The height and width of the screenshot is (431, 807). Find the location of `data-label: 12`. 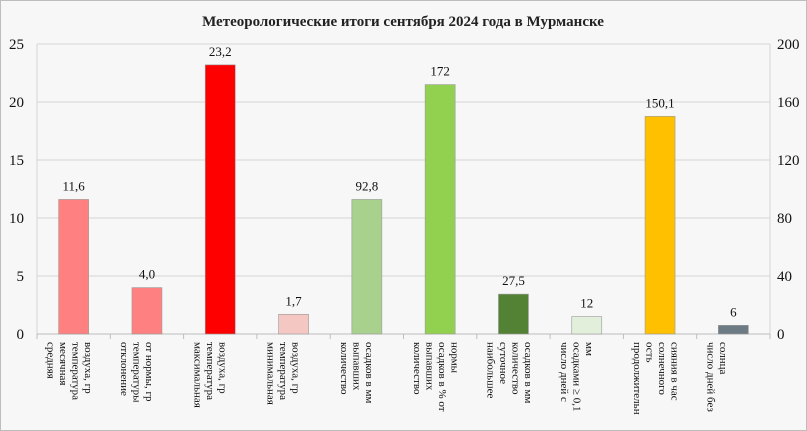

data-label: 12 is located at coordinates (586, 303).